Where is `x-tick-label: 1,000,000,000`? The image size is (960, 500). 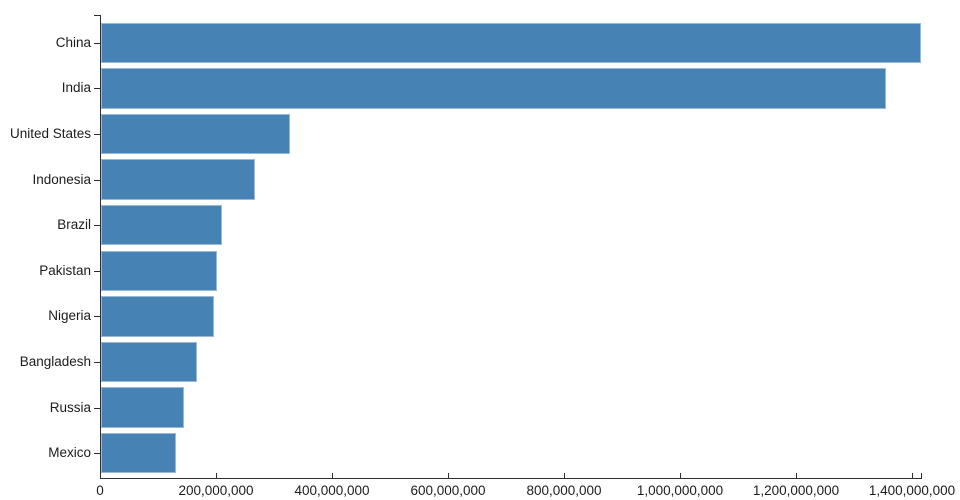
x-tick-label: 1,000,000,000 is located at coordinates (680, 490).